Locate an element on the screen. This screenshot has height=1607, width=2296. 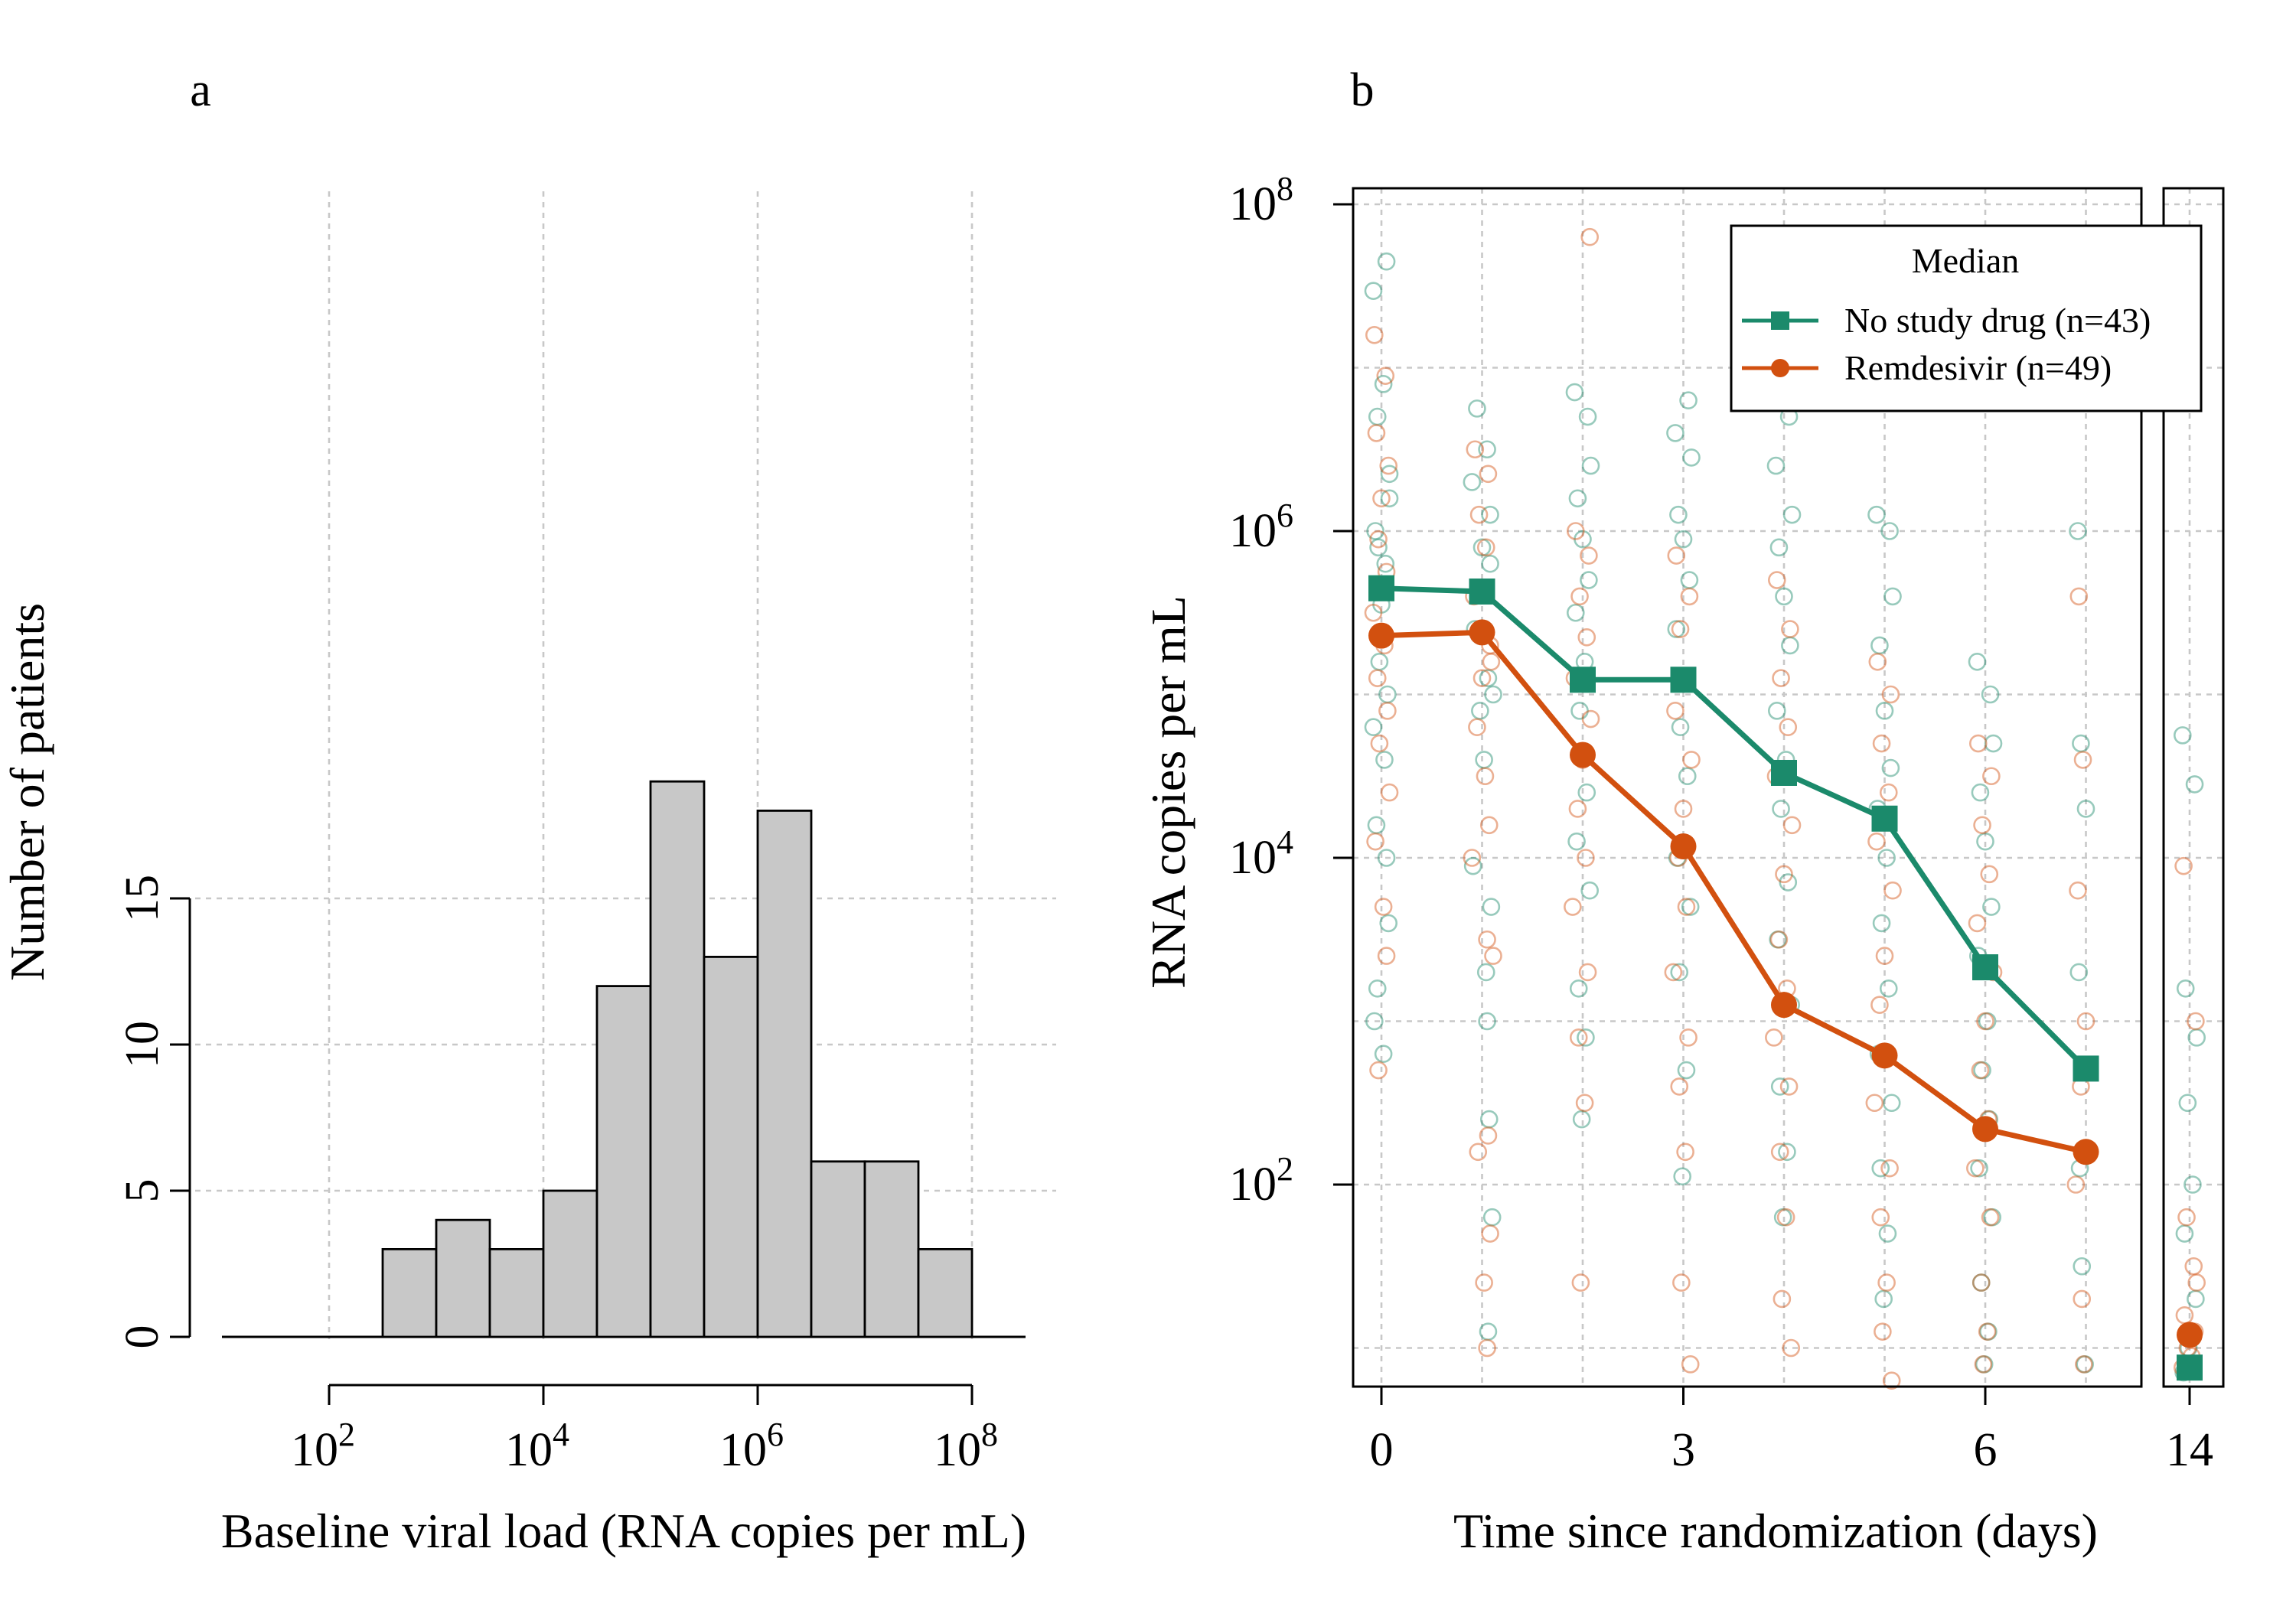
panel-a-y-tick-label: 15 is located at coordinates (142, 899).